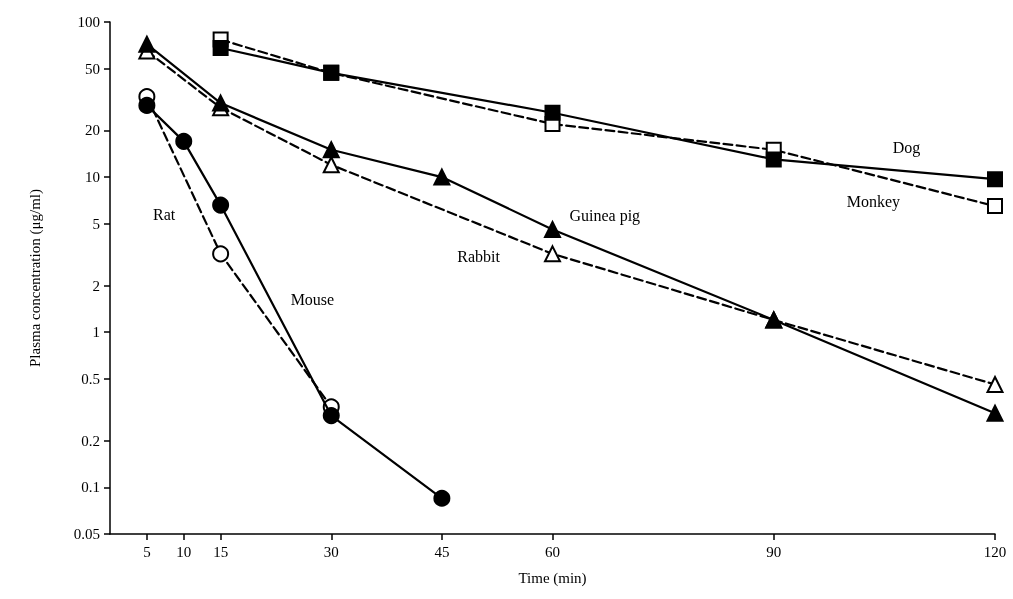 This screenshot has width=1013, height=599. What do you see at coordinates (164, 215) in the screenshot?
I see `series-label: Rat` at bounding box center [164, 215].